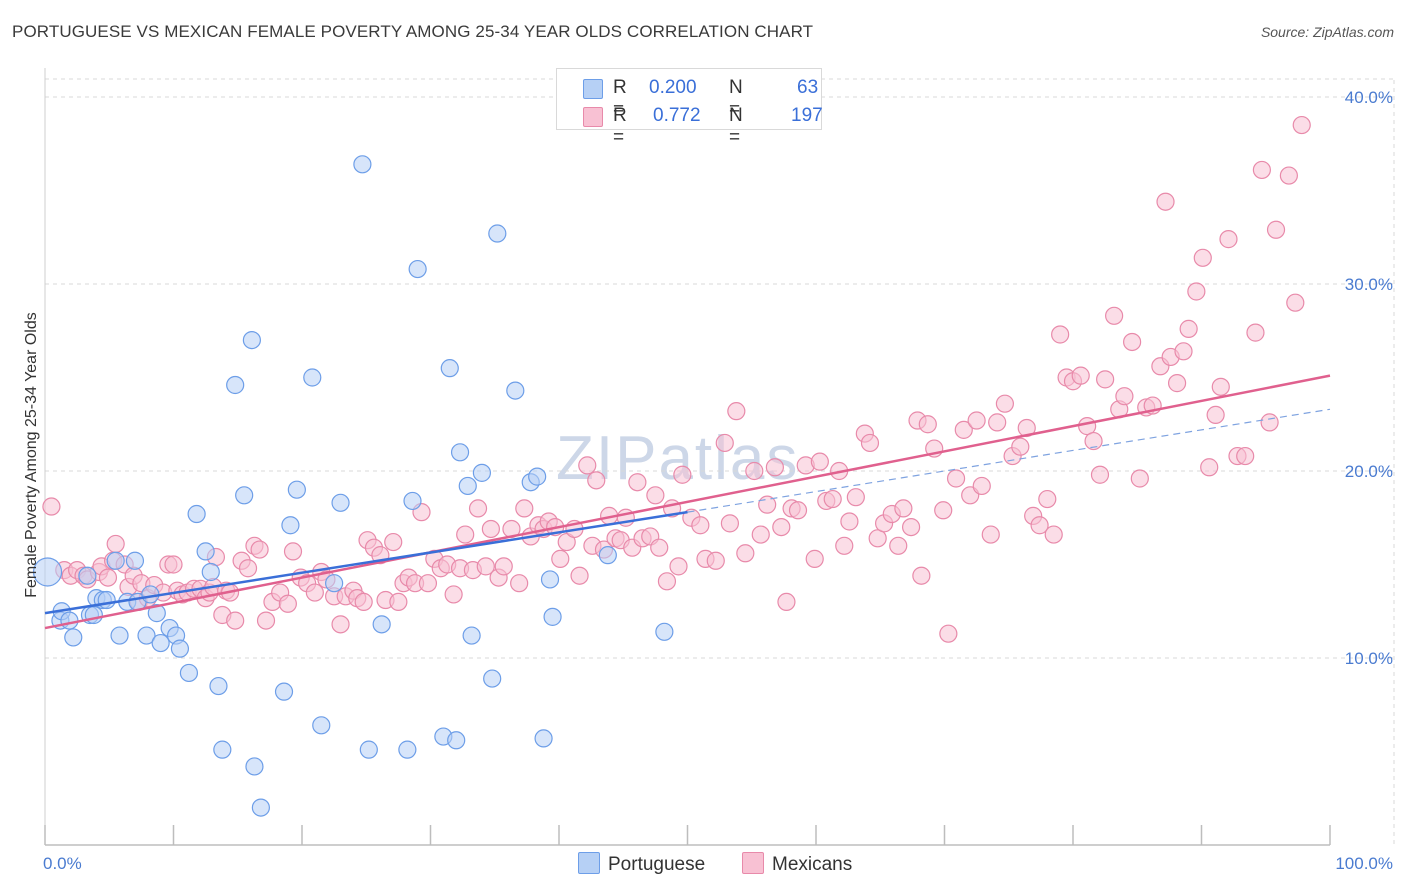 This screenshot has height=892, width=1406. What do you see at coordinates (620, 98) in the screenshot?
I see `r-label: R =` at bounding box center [620, 98].